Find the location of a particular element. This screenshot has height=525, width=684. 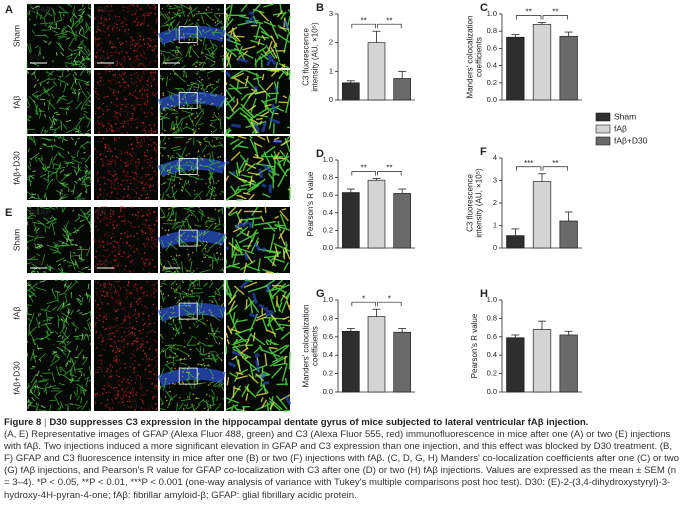

y-tick-label: 2 is located at coordinates (495, 202).